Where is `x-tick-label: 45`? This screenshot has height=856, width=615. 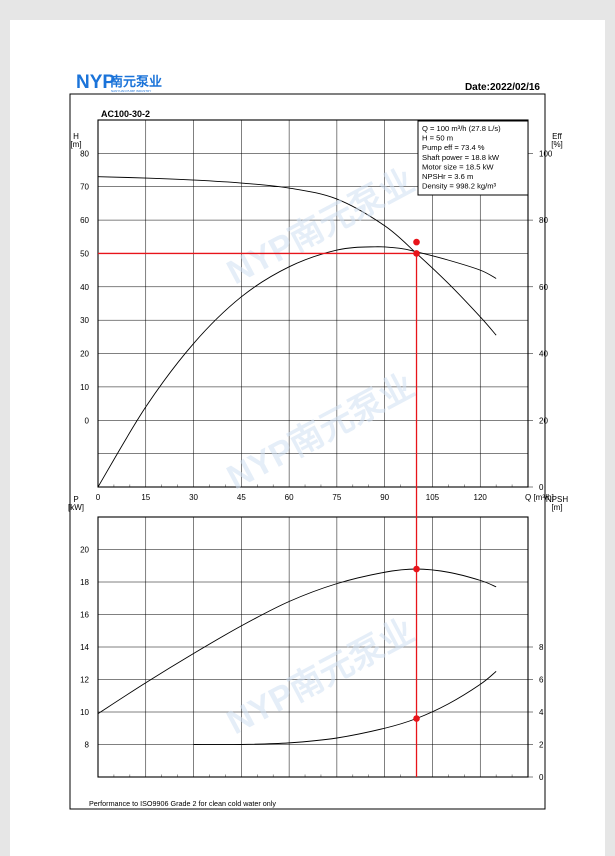
x-tick-label: 45 is located at coordinates (241, 497).